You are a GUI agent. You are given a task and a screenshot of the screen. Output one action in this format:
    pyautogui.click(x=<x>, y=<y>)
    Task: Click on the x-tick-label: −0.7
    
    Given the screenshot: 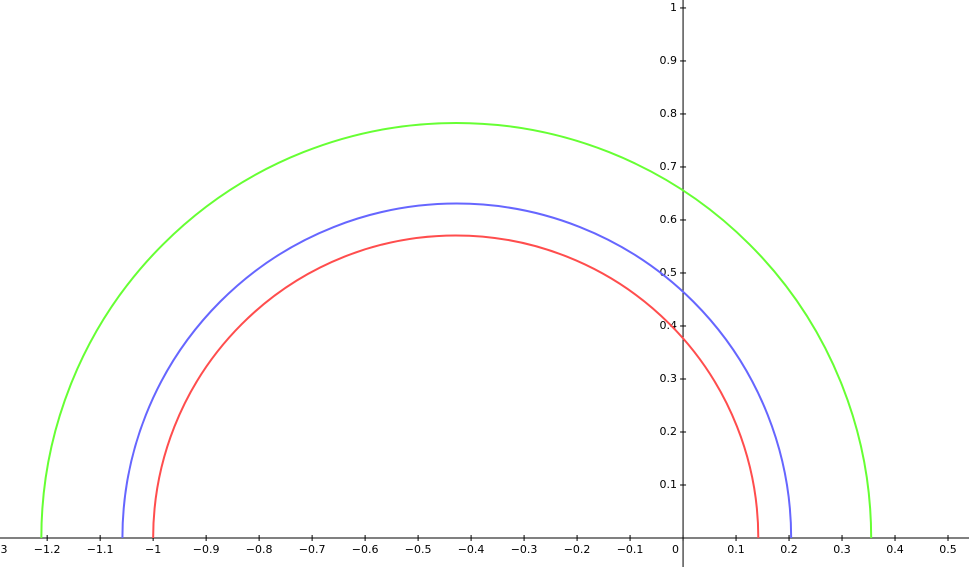 What is the action you would take?
    pyautogui.click(x=312, y=549)
    